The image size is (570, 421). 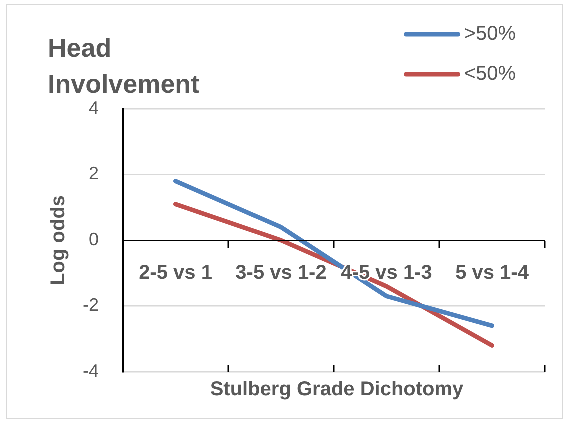 I want to click on x-tick-label: 4-5 vs 1-3, so click(x=386, y=273).